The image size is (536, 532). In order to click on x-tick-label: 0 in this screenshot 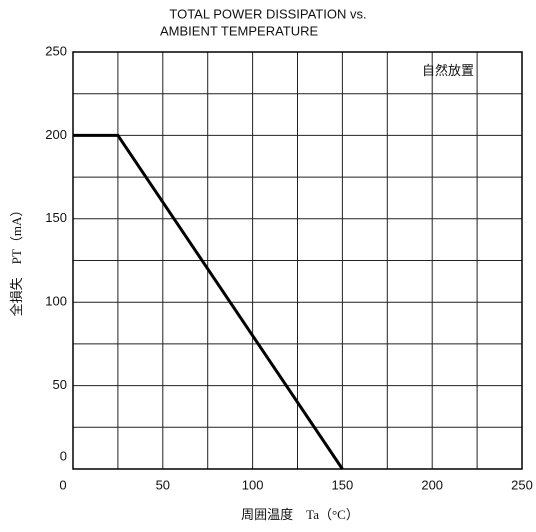, I will do `click(62, 484)`.